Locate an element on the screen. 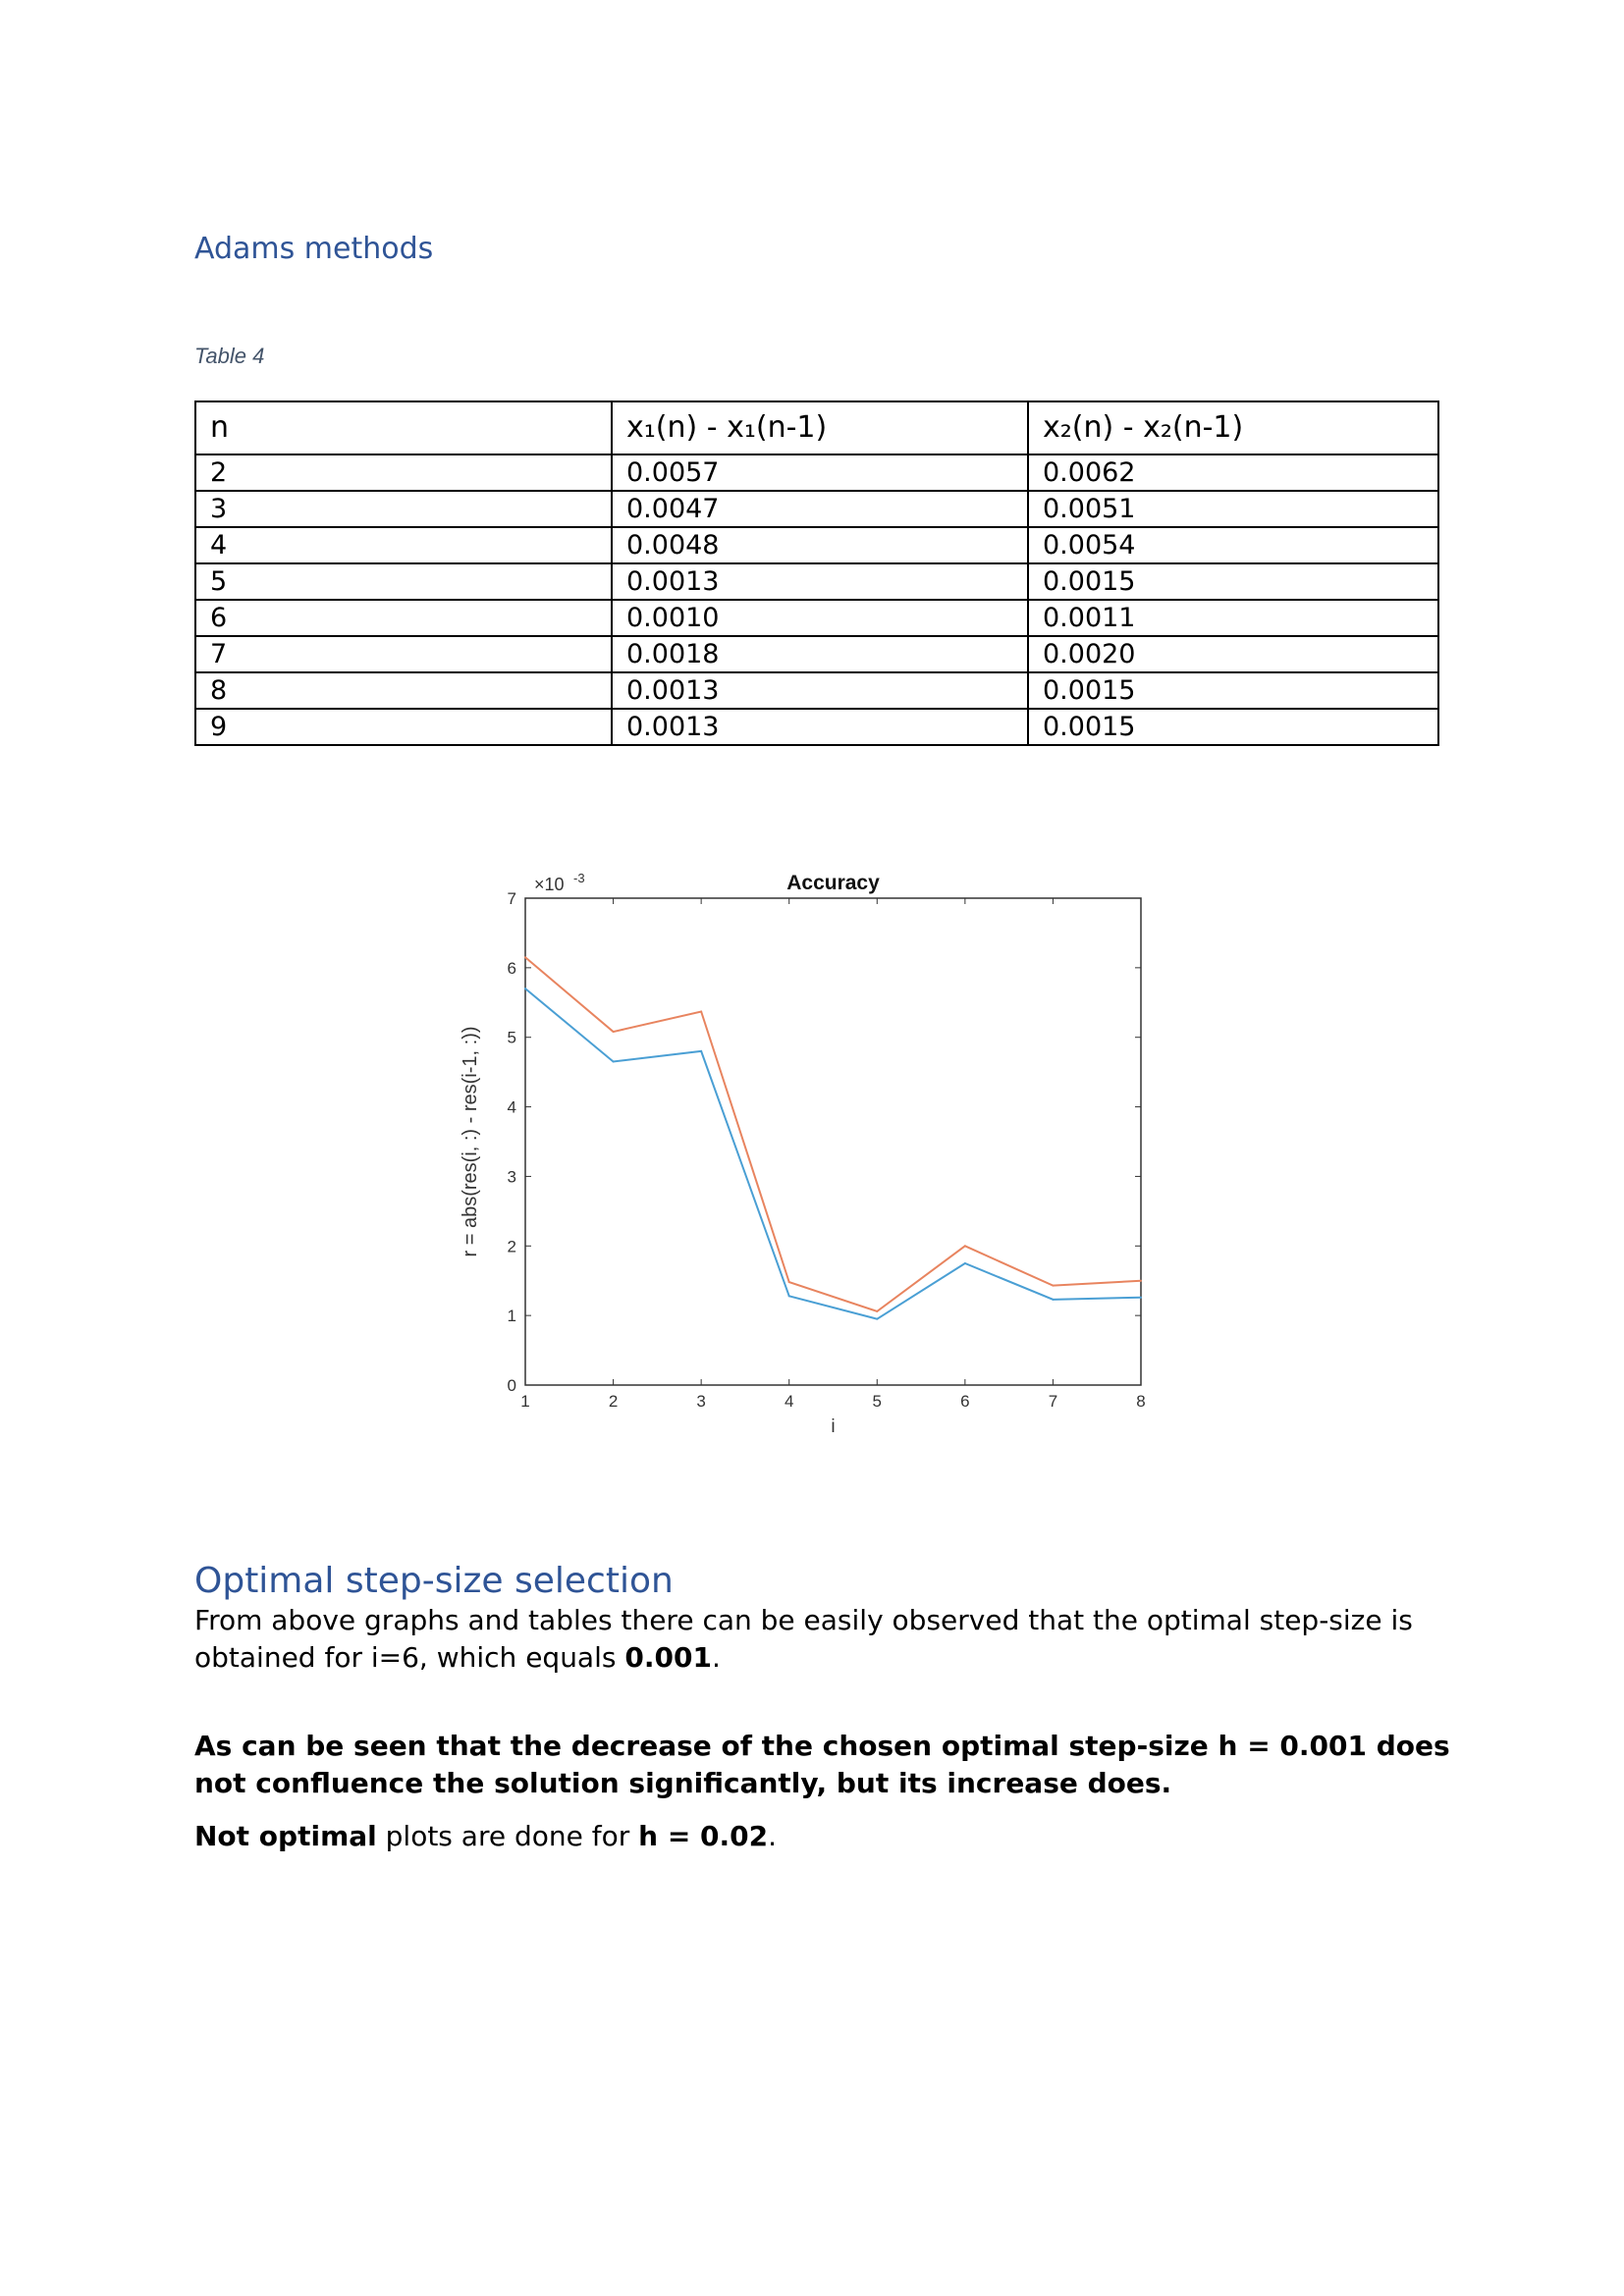 The image size is (1624, 2296). x-tick-label: 1 is located at coordinates (524, 1401).